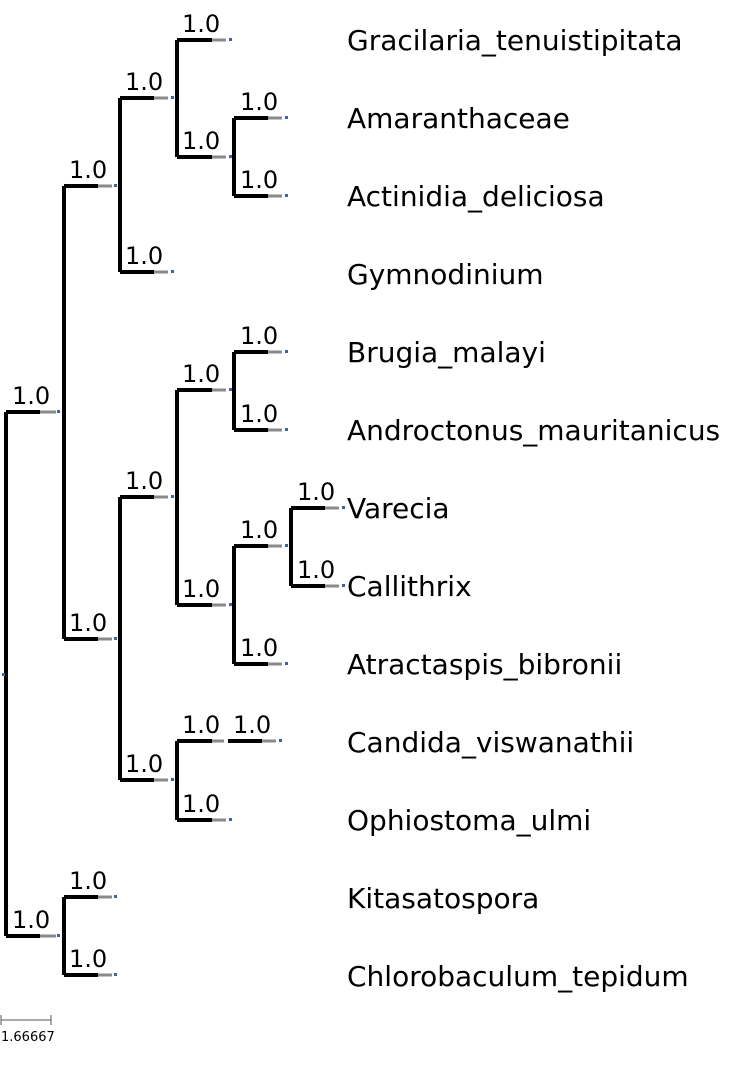 This screenshot has height=1066, width=753. Describe the element at coordinates (458, 118) in the screenshot. I see `leaf-label-amaranthaceae: Amaranthaceae` at that location.